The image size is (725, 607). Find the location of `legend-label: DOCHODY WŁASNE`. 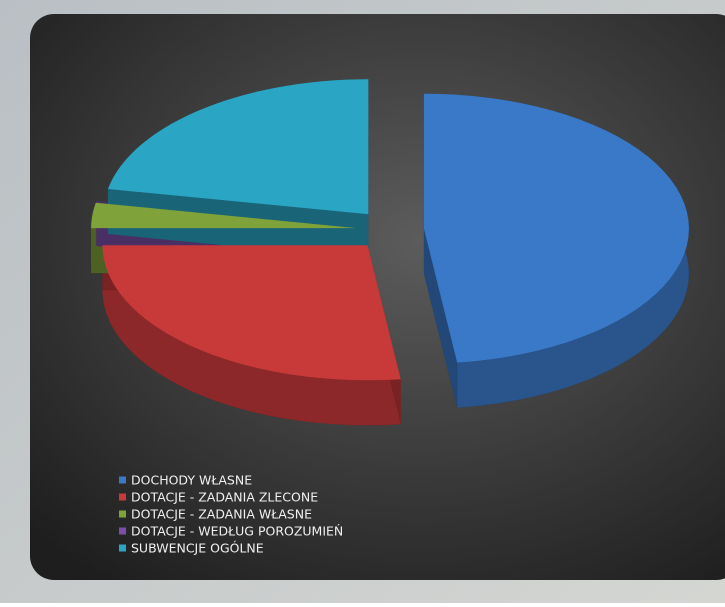

legend-label: DOCHODY WŁASNE is located at coordinates (191, 480).